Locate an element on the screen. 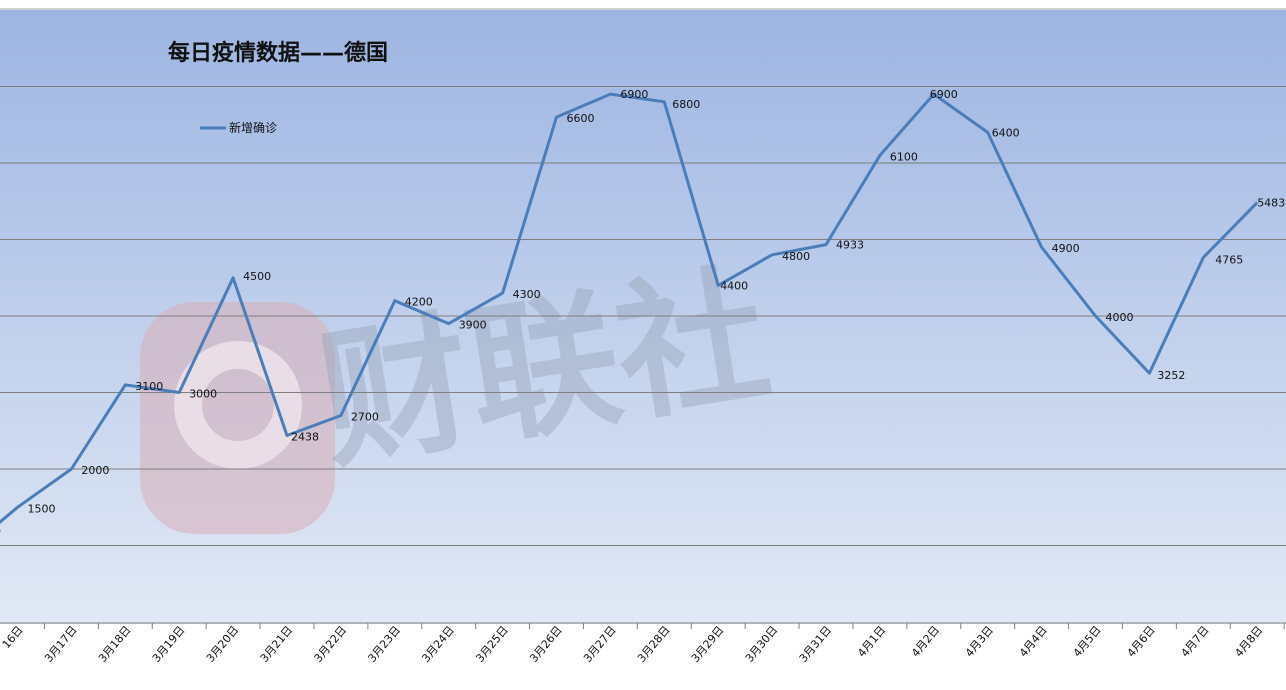 The width and height of the screenshot is (1286, 690). x-tick-label: 4月6日 is located at coordinates (1141, 642).